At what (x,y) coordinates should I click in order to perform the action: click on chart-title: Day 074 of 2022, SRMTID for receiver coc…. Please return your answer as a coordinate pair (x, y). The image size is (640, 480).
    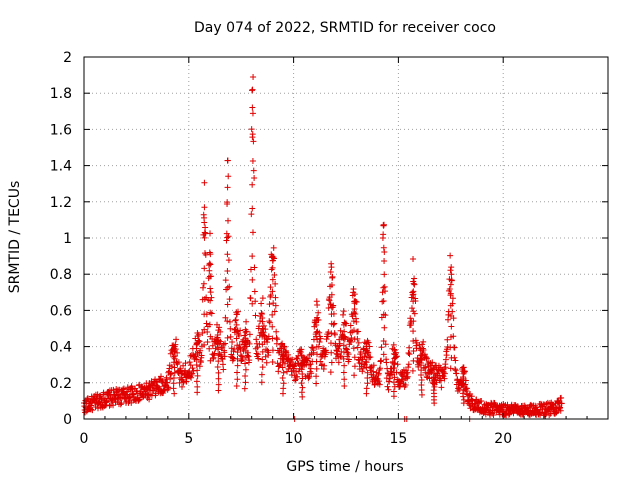
    Looking at the image, I should click on (345, 28).